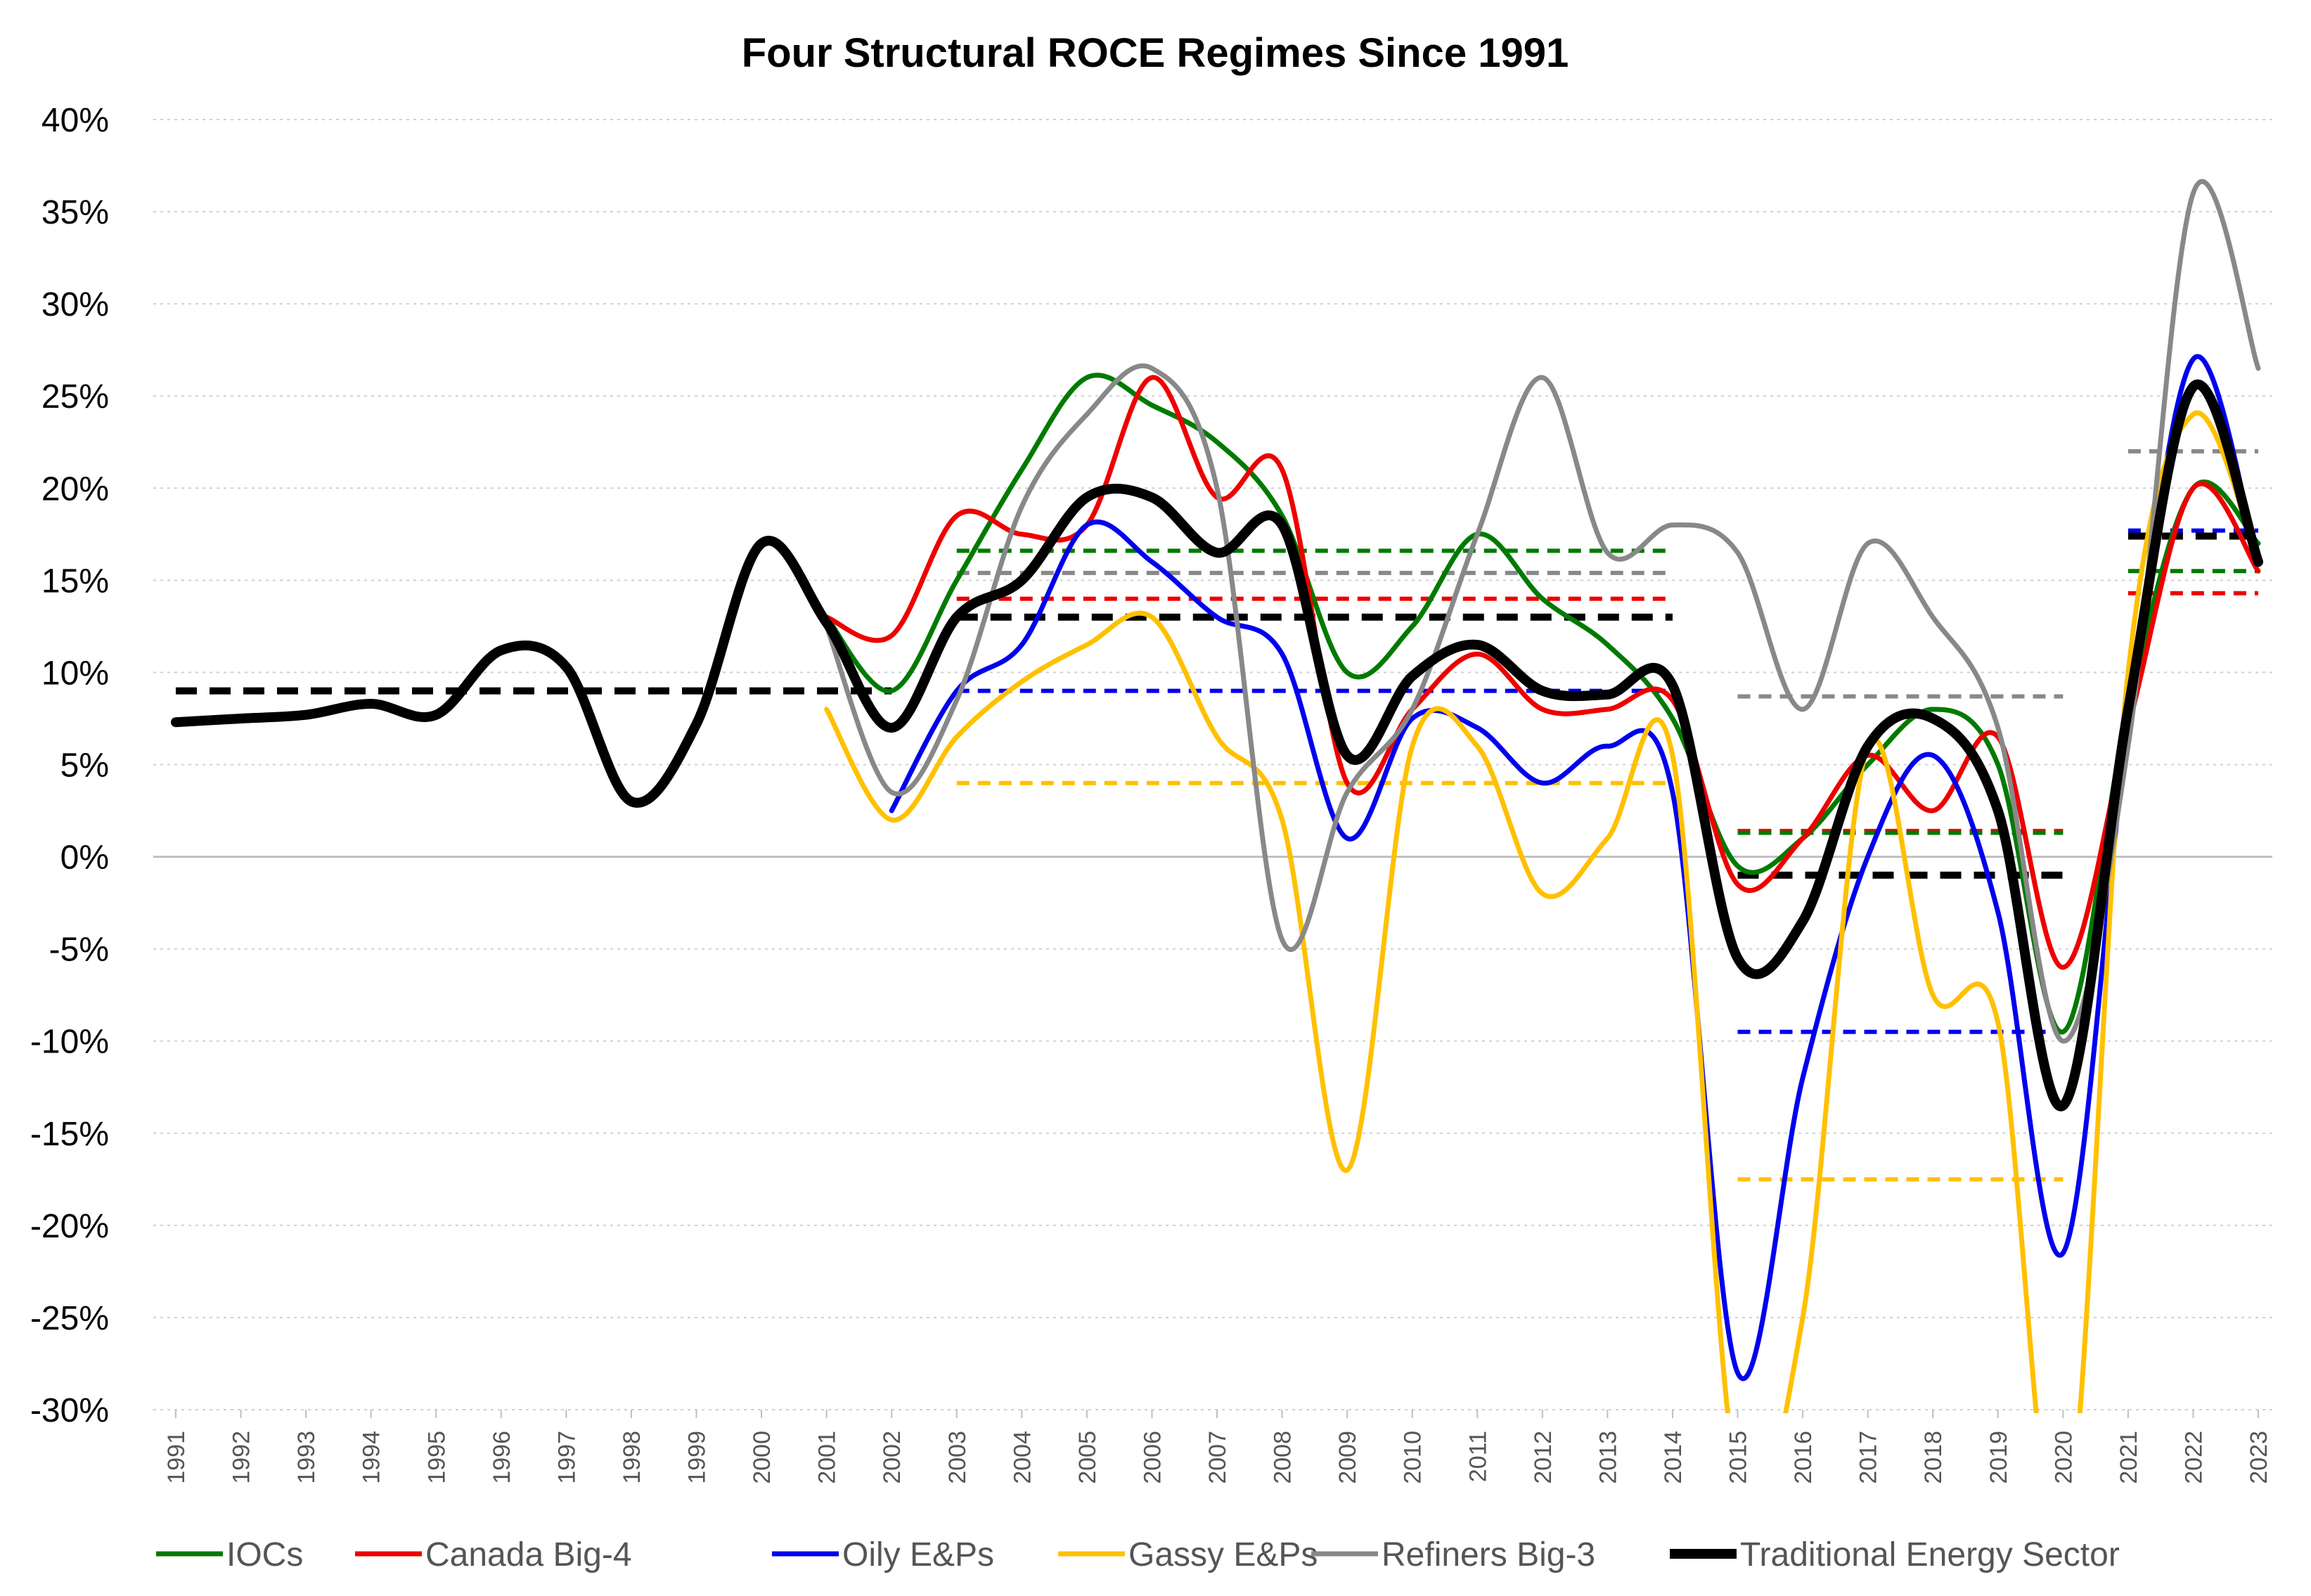 This screenshot has height=1596, width=2311. What do you see at coordinates (1217, 1457) in the screenshot?
I see `x-tick-label: 2007` at bounding box center [1217, 1457].